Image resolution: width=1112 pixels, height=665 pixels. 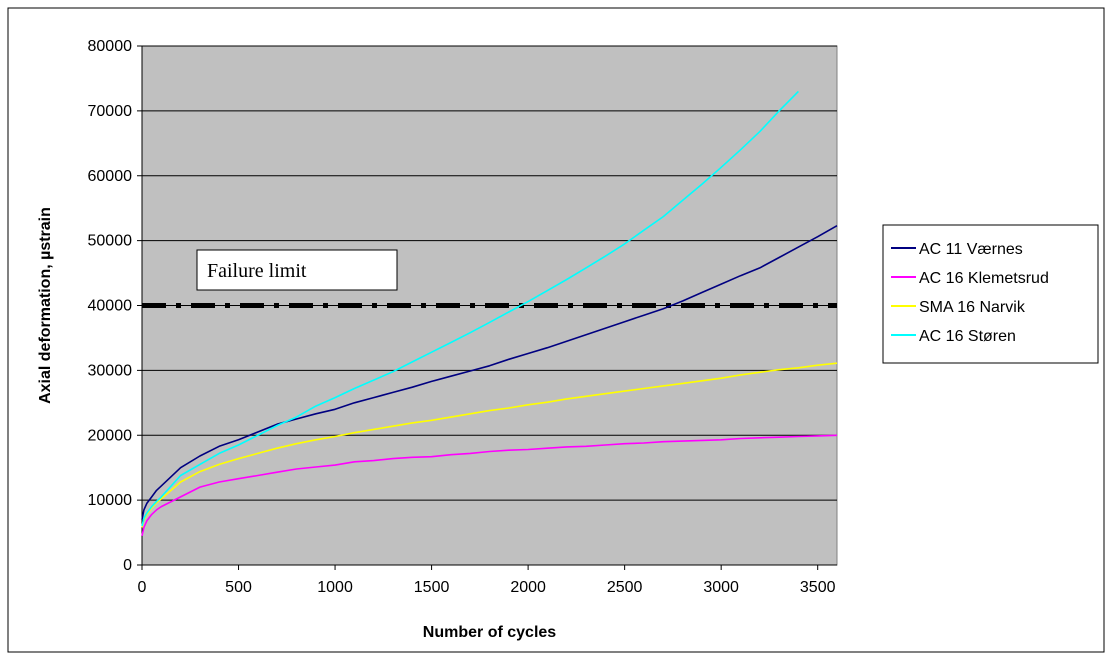 I want to click on y-tick-label: 80000, so click(x=110, y=46).